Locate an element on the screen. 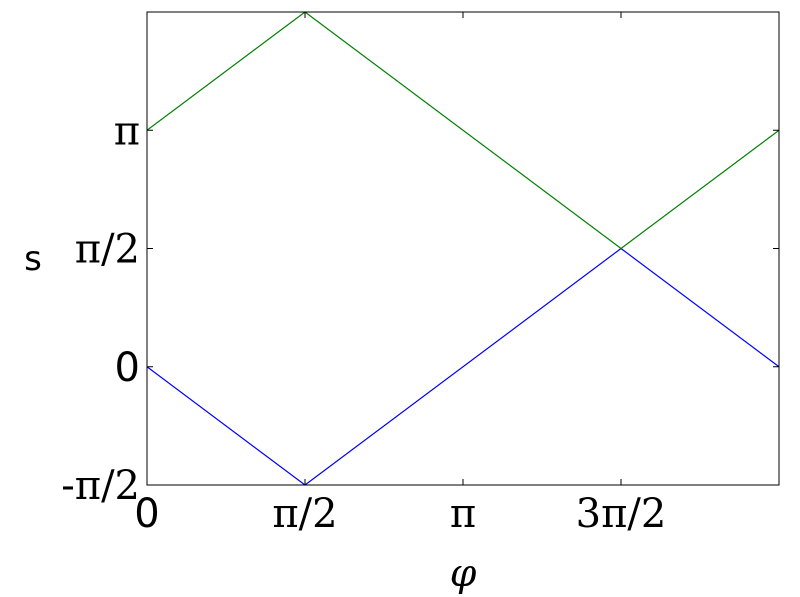 Image resolution: width=800 pixels, height=597 pixels. y-tick-label: -π/2 is located at coordinates (100, 486).